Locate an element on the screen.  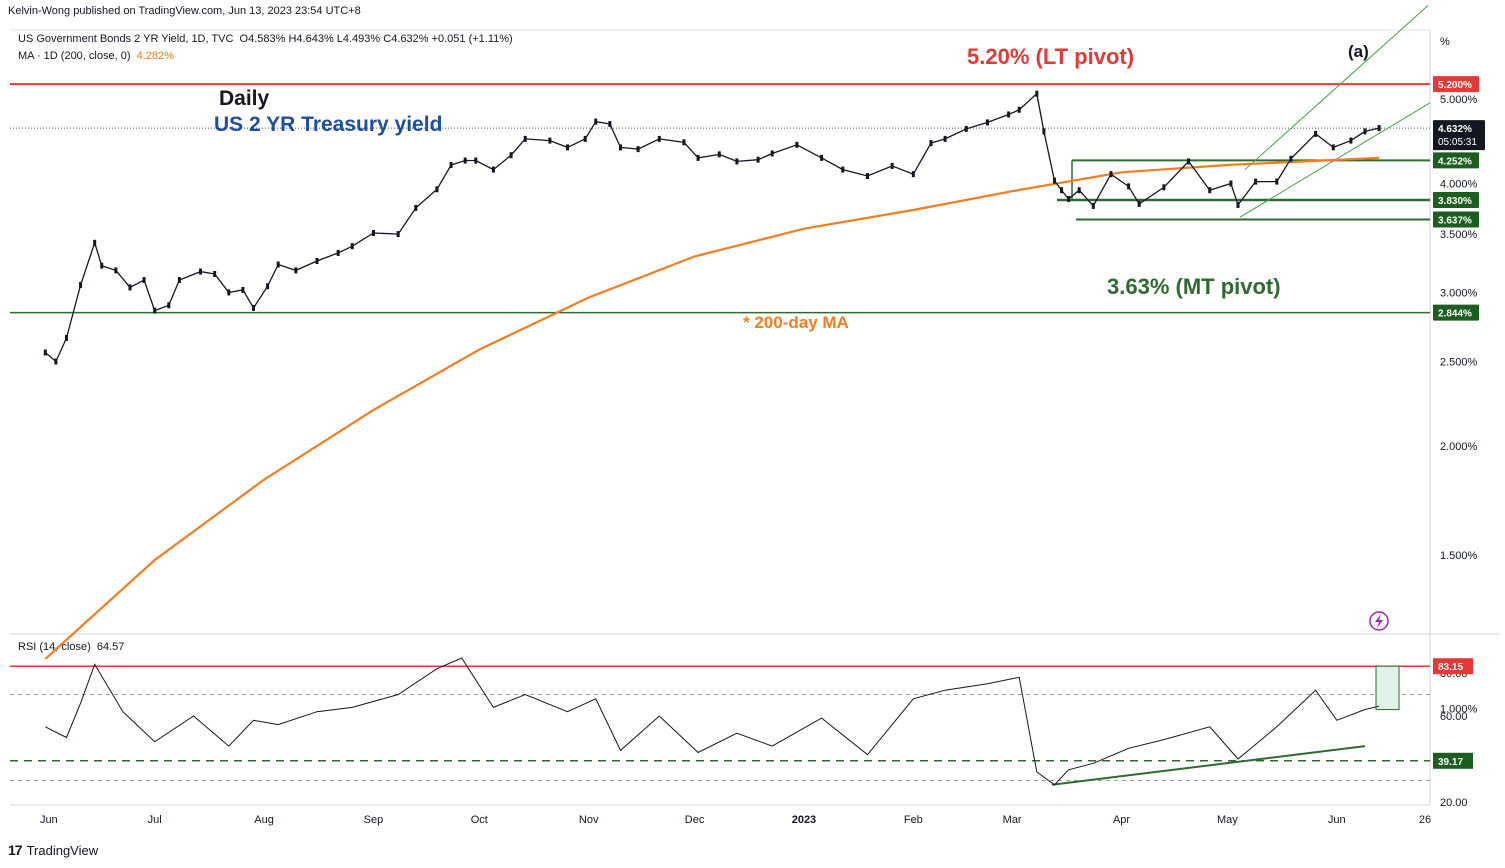
y-tick-label: 4.000% is located at coordinates (1459, 185).